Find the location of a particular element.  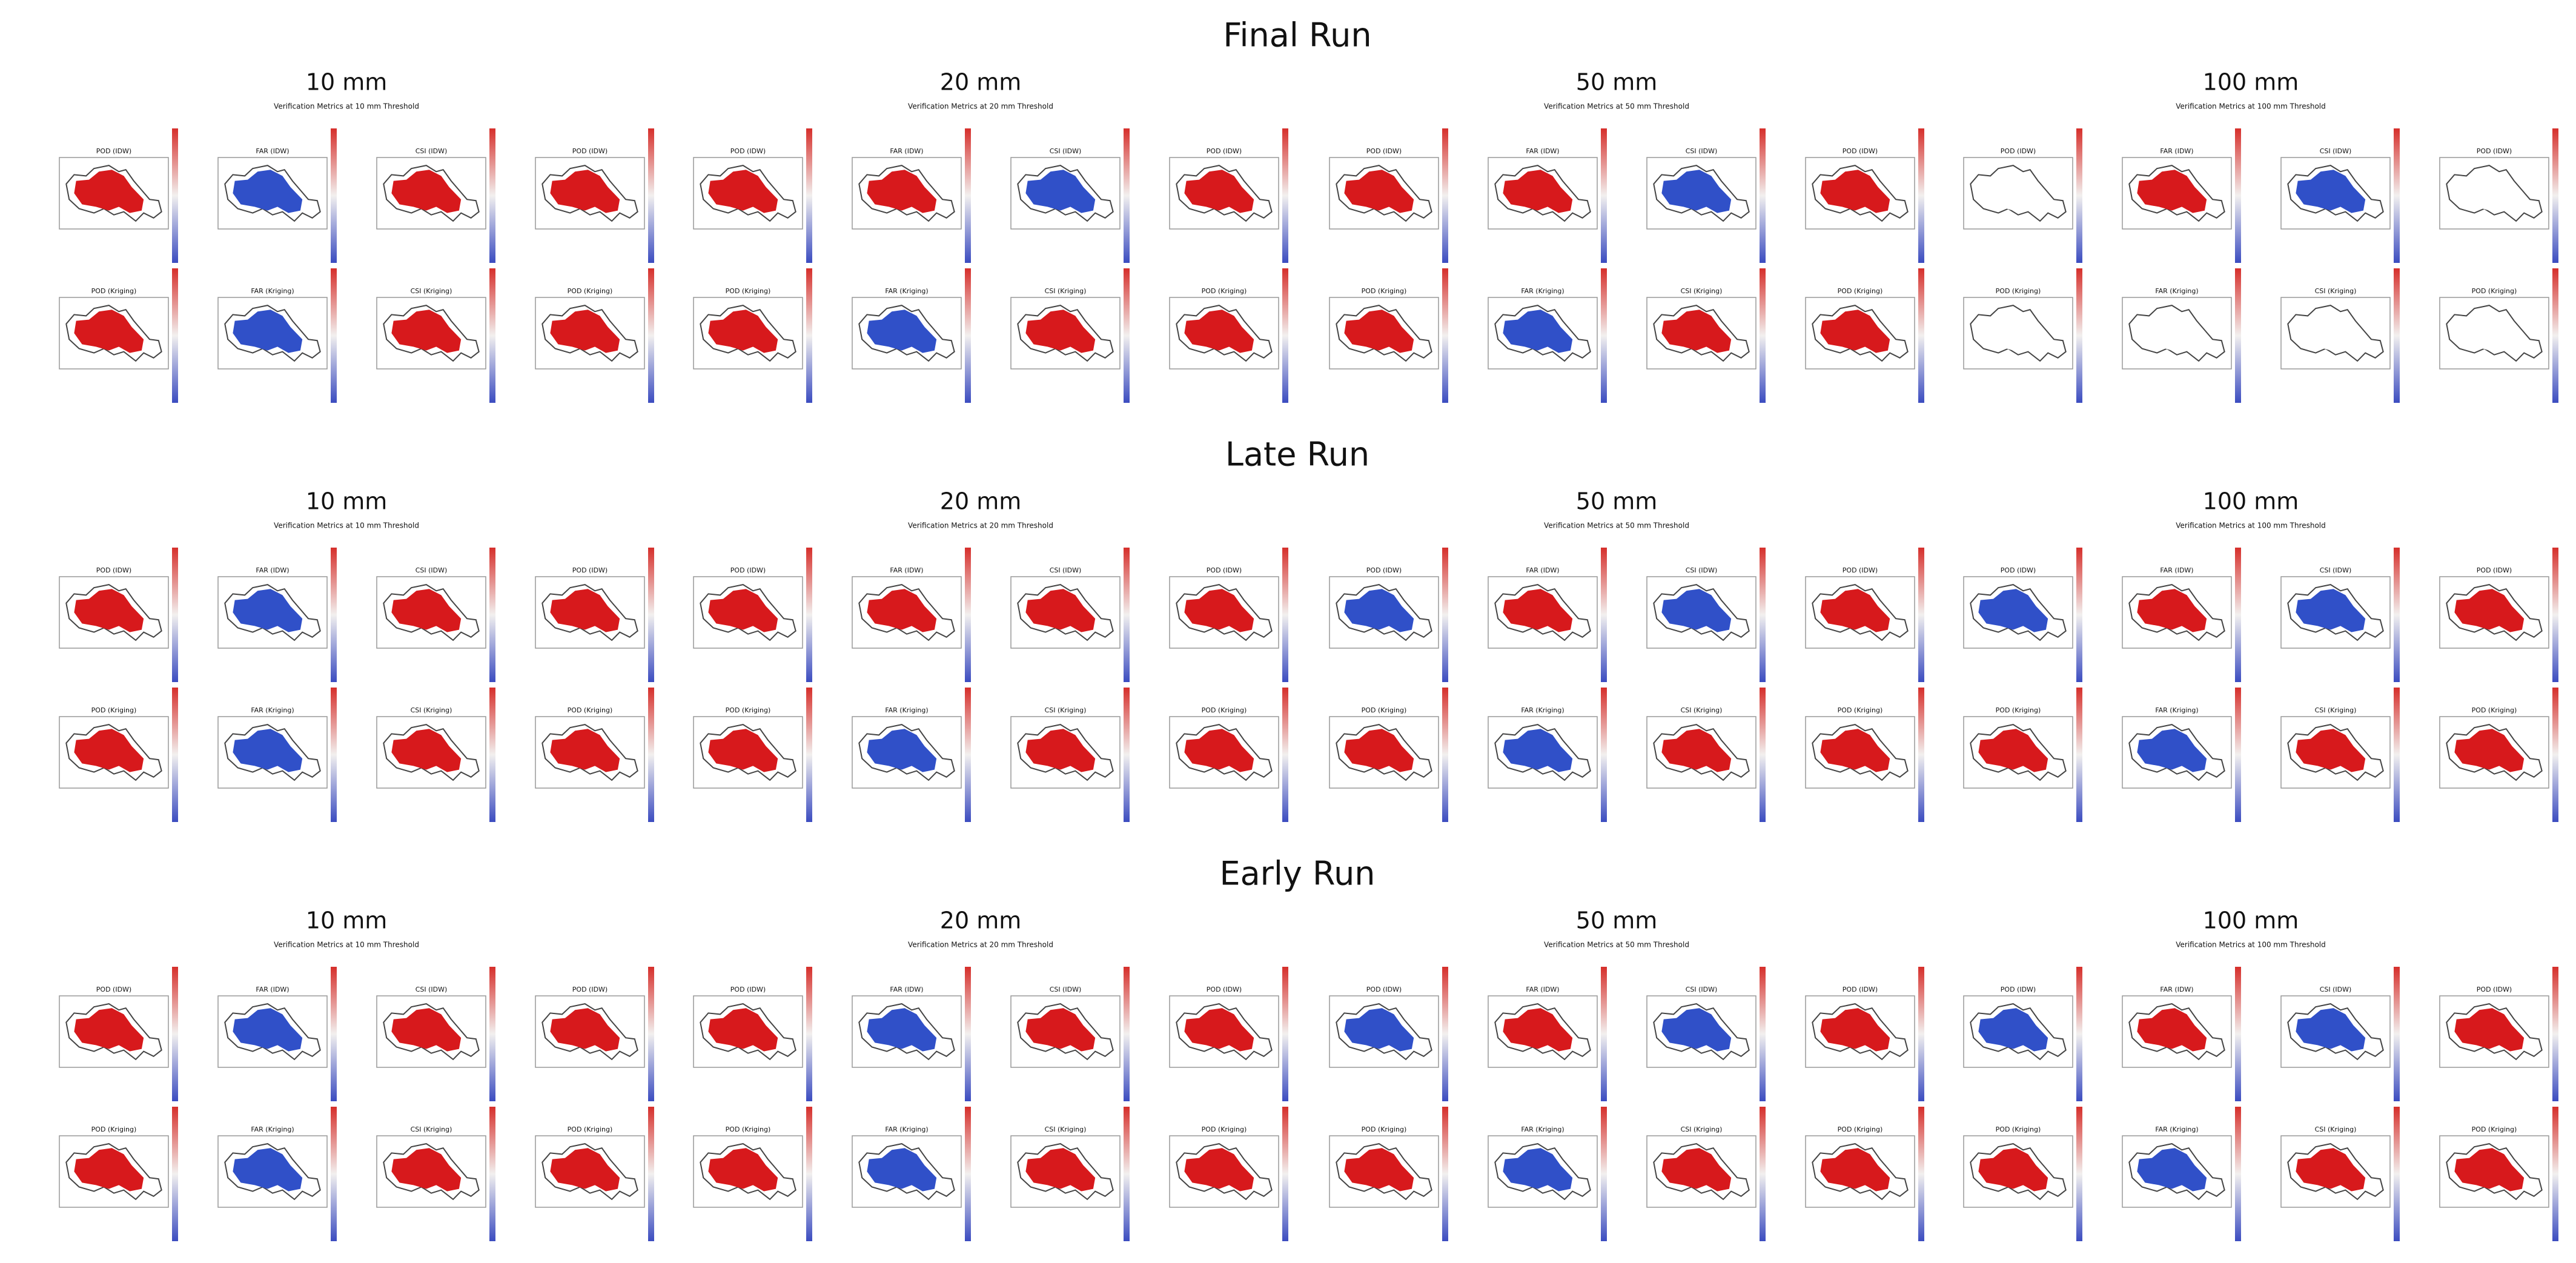

run-title: Early Run is located at coordinates (1297, 874).